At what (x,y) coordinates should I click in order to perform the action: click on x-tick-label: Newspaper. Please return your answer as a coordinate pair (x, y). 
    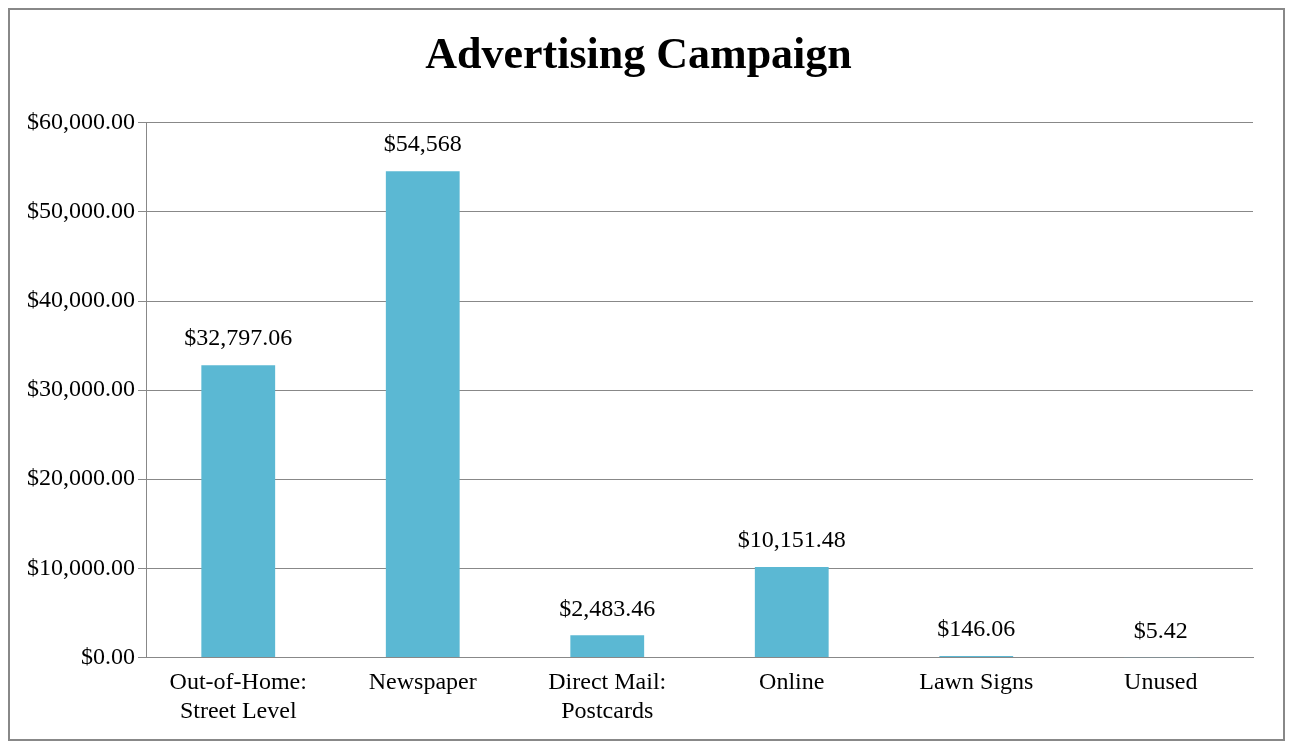
    Looking at the image, I should click on (422, 681).